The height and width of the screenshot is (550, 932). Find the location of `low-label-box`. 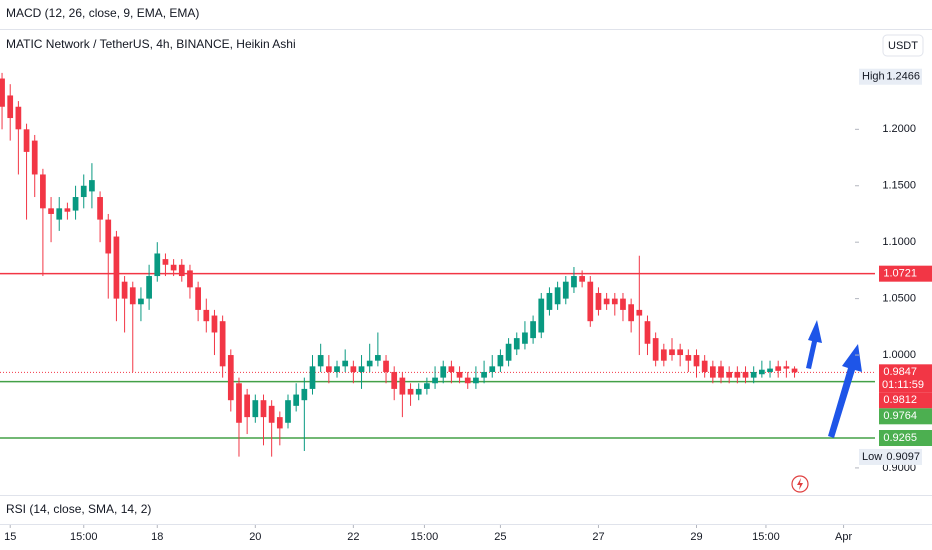

low-label-box is located at coordinates (890, 456).